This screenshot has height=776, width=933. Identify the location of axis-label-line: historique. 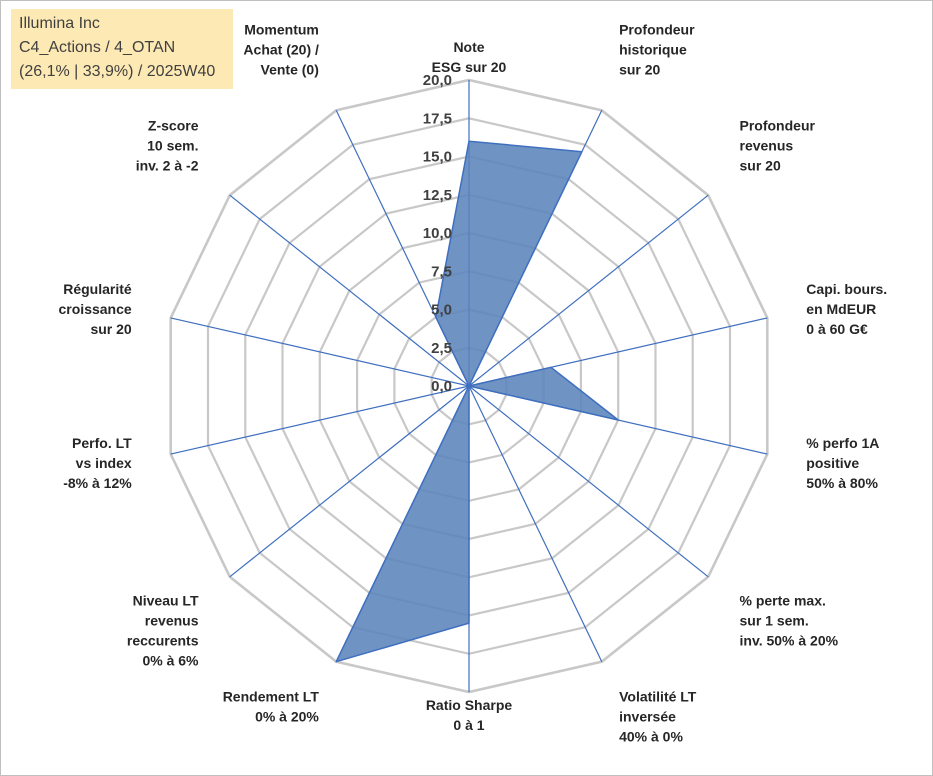
(653, 49).